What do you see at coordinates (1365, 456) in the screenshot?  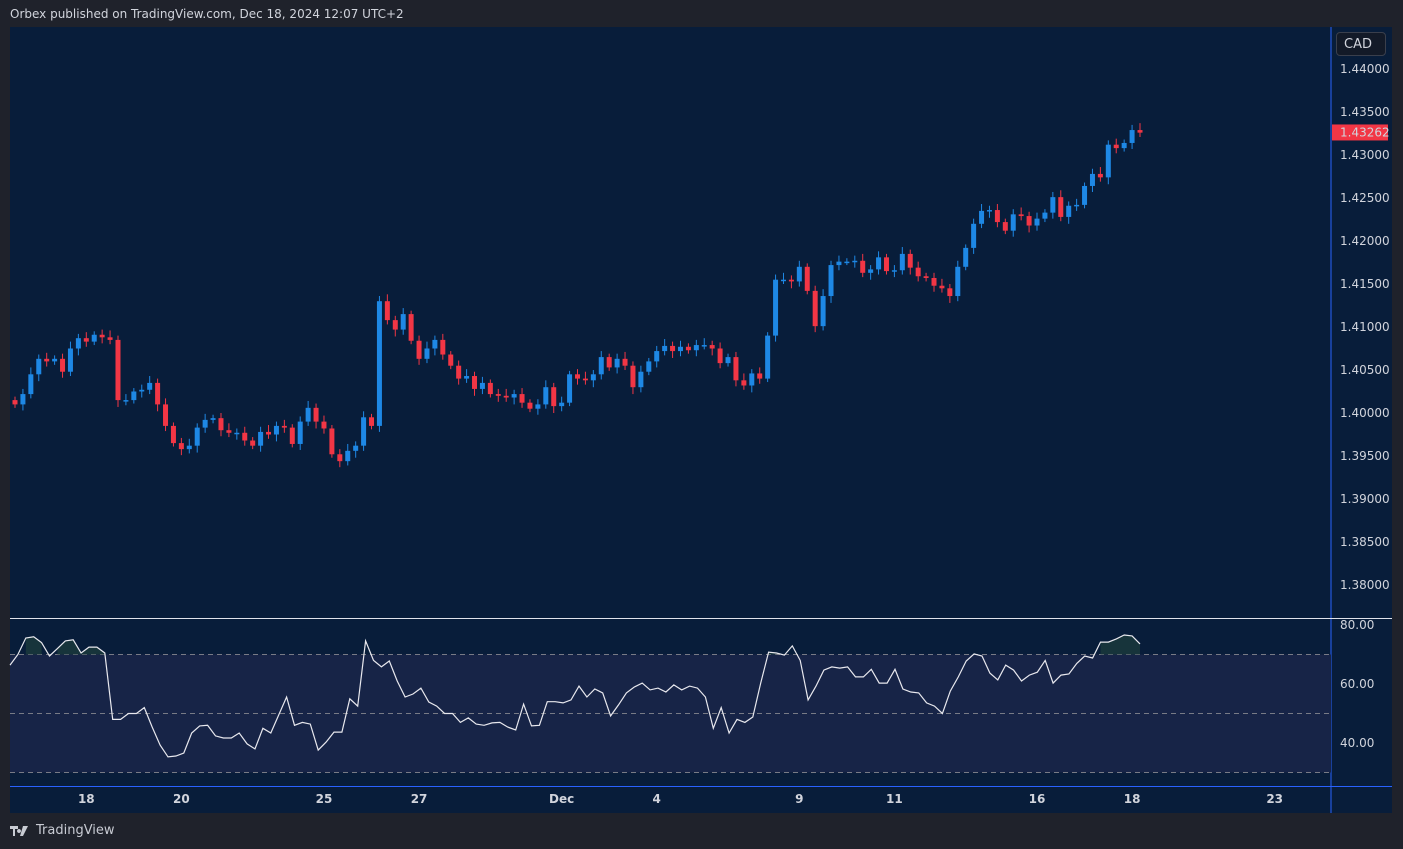 I see `price-tick-label: 1.39500` at bounding box center [1365, 456].